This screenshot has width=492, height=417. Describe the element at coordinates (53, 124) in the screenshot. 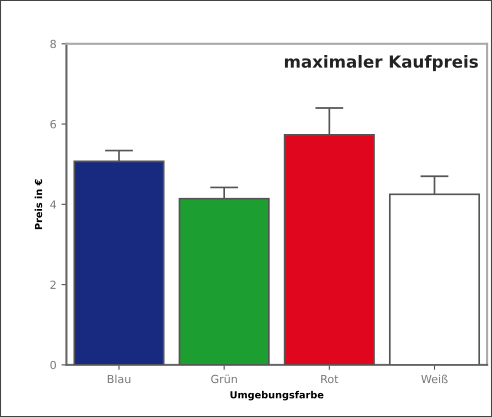

I see `y-tick-label: 6` at that location.